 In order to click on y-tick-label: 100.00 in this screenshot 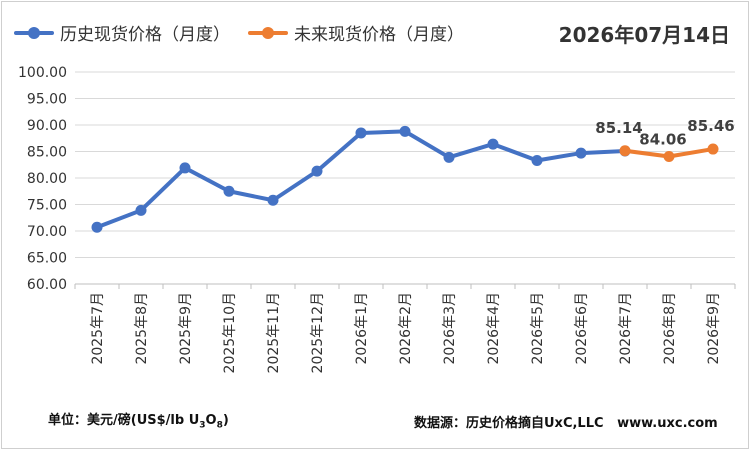, I will do `click(42, 73)`.